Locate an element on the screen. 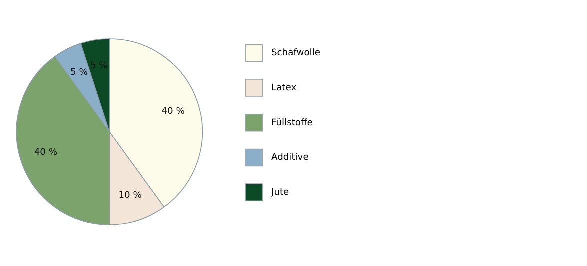  legend-label: Additive is located at coordinates (291, 158).